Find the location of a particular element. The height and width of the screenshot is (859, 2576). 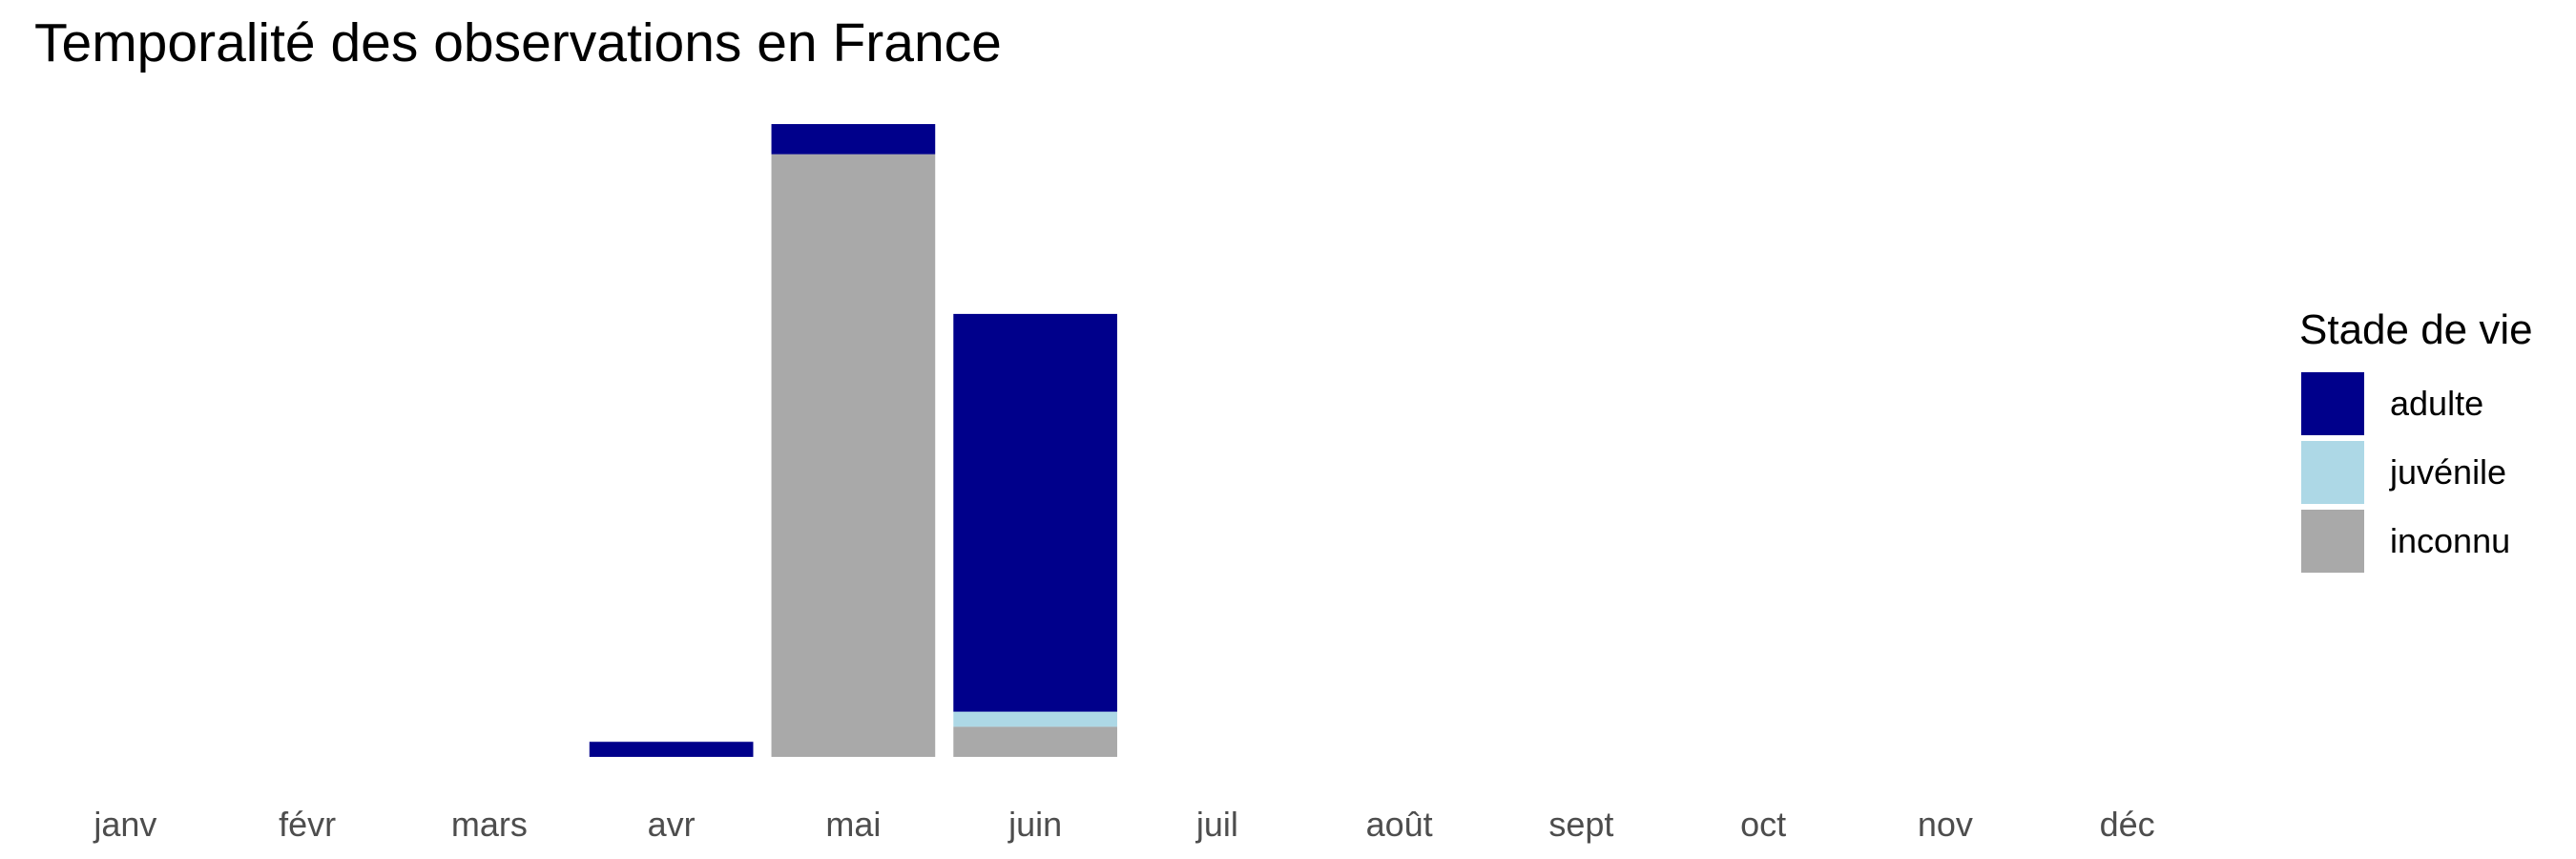

bar-mai-adulte is located at coordinates (853, 139).